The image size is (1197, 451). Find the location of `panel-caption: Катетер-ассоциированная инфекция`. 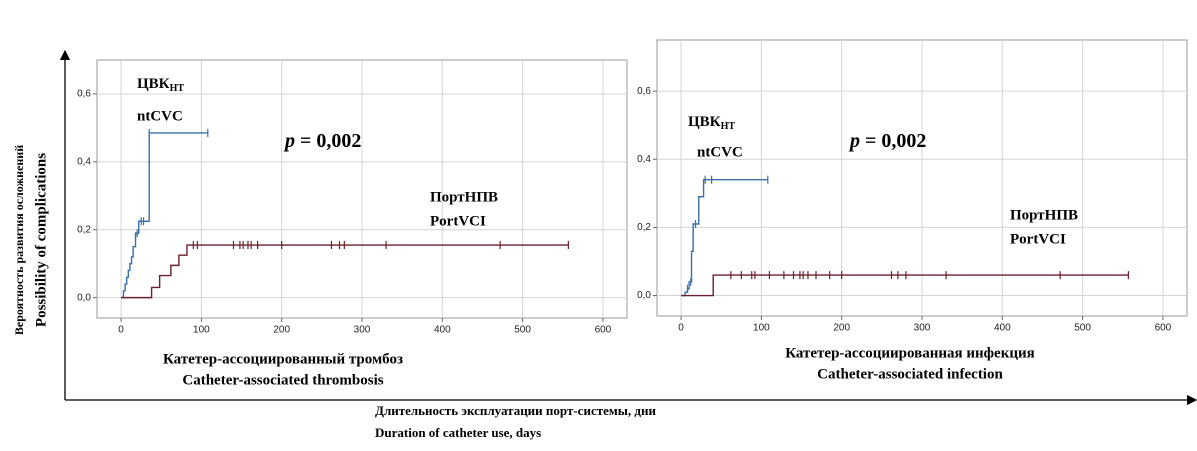

panel-caption: Катетер-ассоциированная инфекция is located at coordinates (910, 353).